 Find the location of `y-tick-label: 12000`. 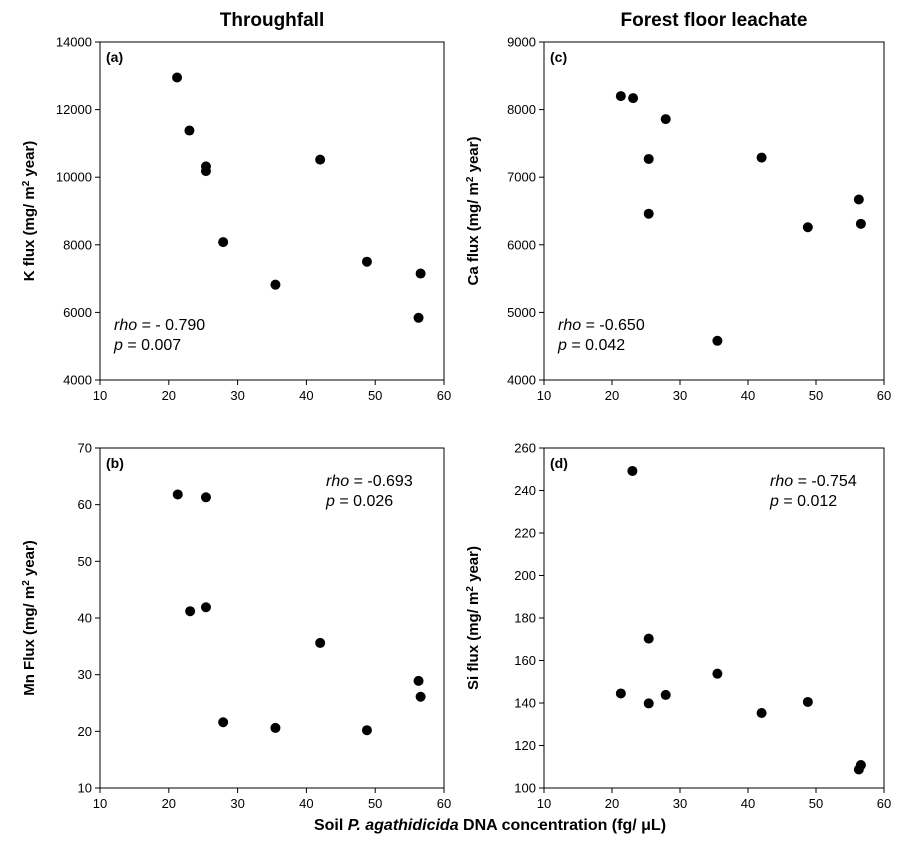

y-tick-label: 12000 is located at coordinates (74, 109).